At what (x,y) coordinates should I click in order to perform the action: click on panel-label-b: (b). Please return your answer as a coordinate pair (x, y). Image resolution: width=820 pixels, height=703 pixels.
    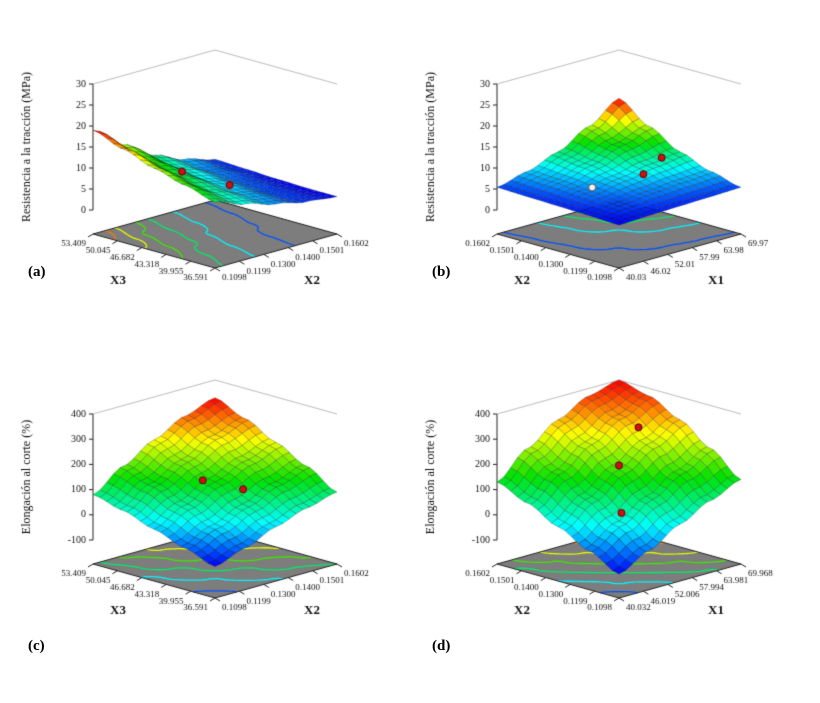
    Looking at the image, I should click on (441, 272).